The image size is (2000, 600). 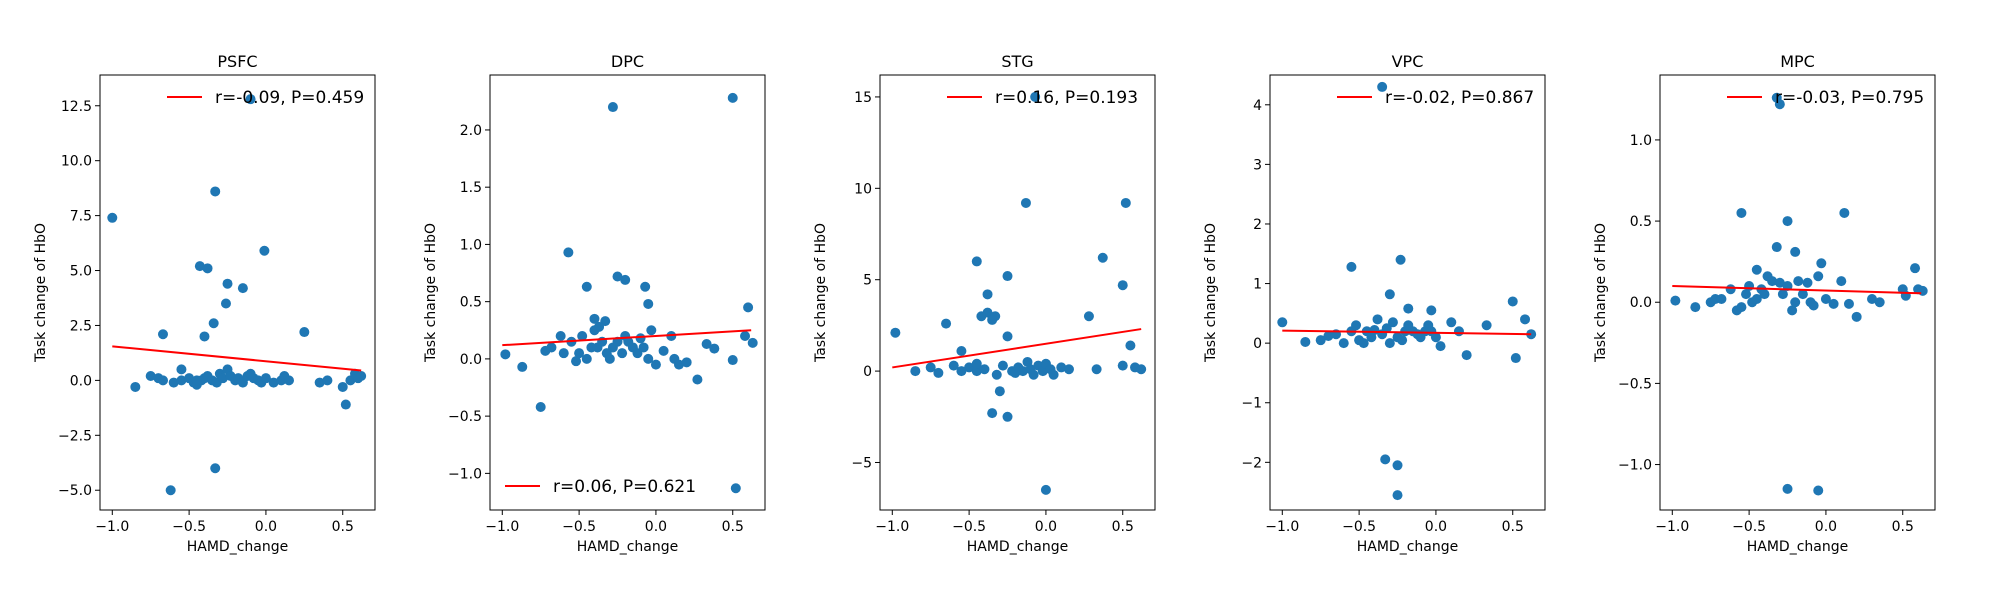 I want to click on y-tick-label: 2, so click(x=1257, y=225).